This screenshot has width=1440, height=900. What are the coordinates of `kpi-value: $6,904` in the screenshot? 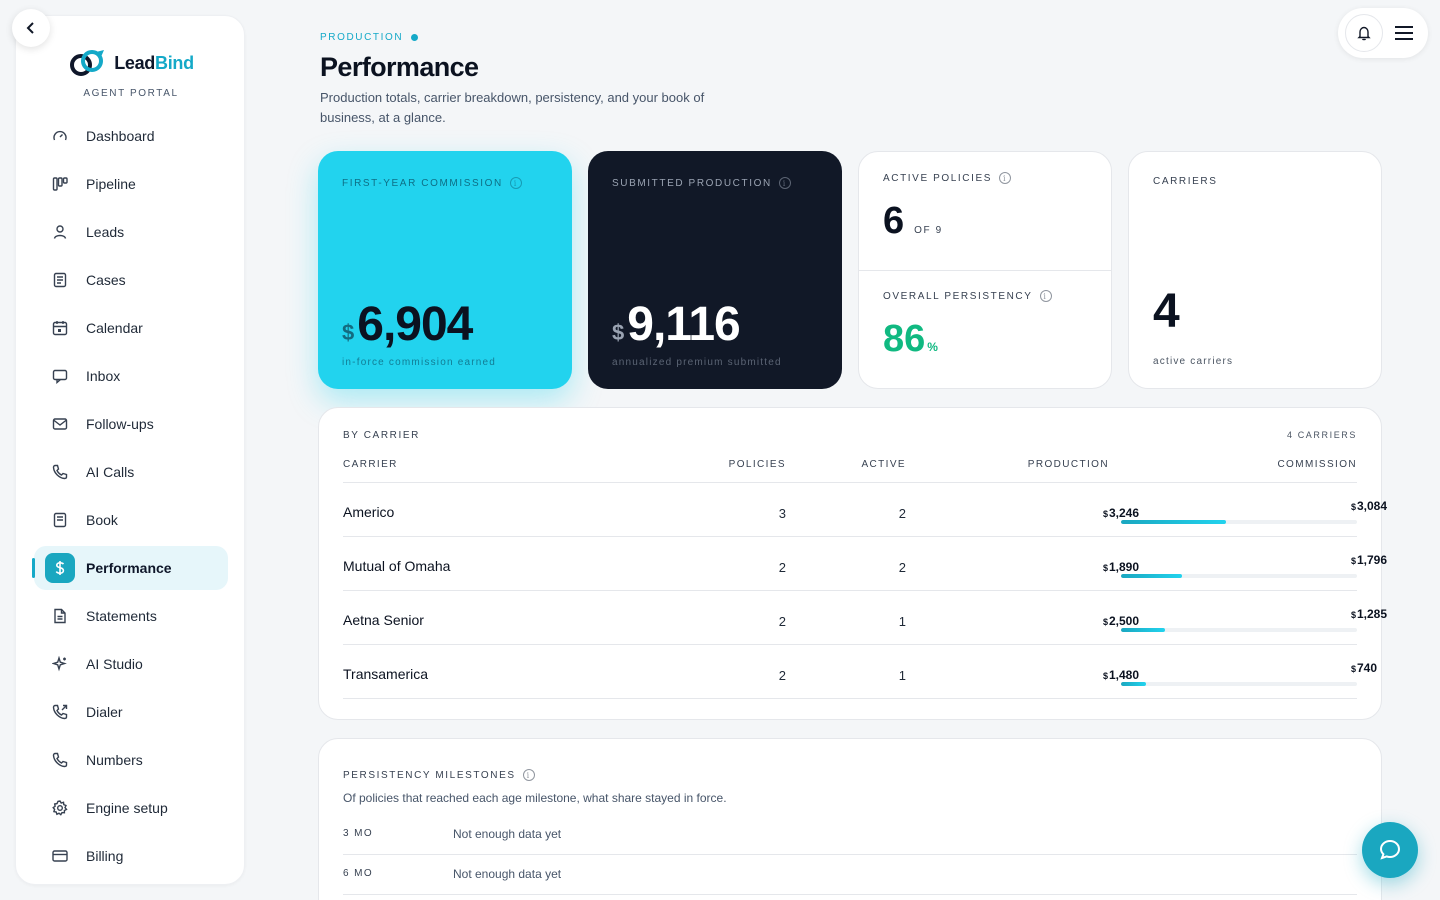 It's located at (407, 324).